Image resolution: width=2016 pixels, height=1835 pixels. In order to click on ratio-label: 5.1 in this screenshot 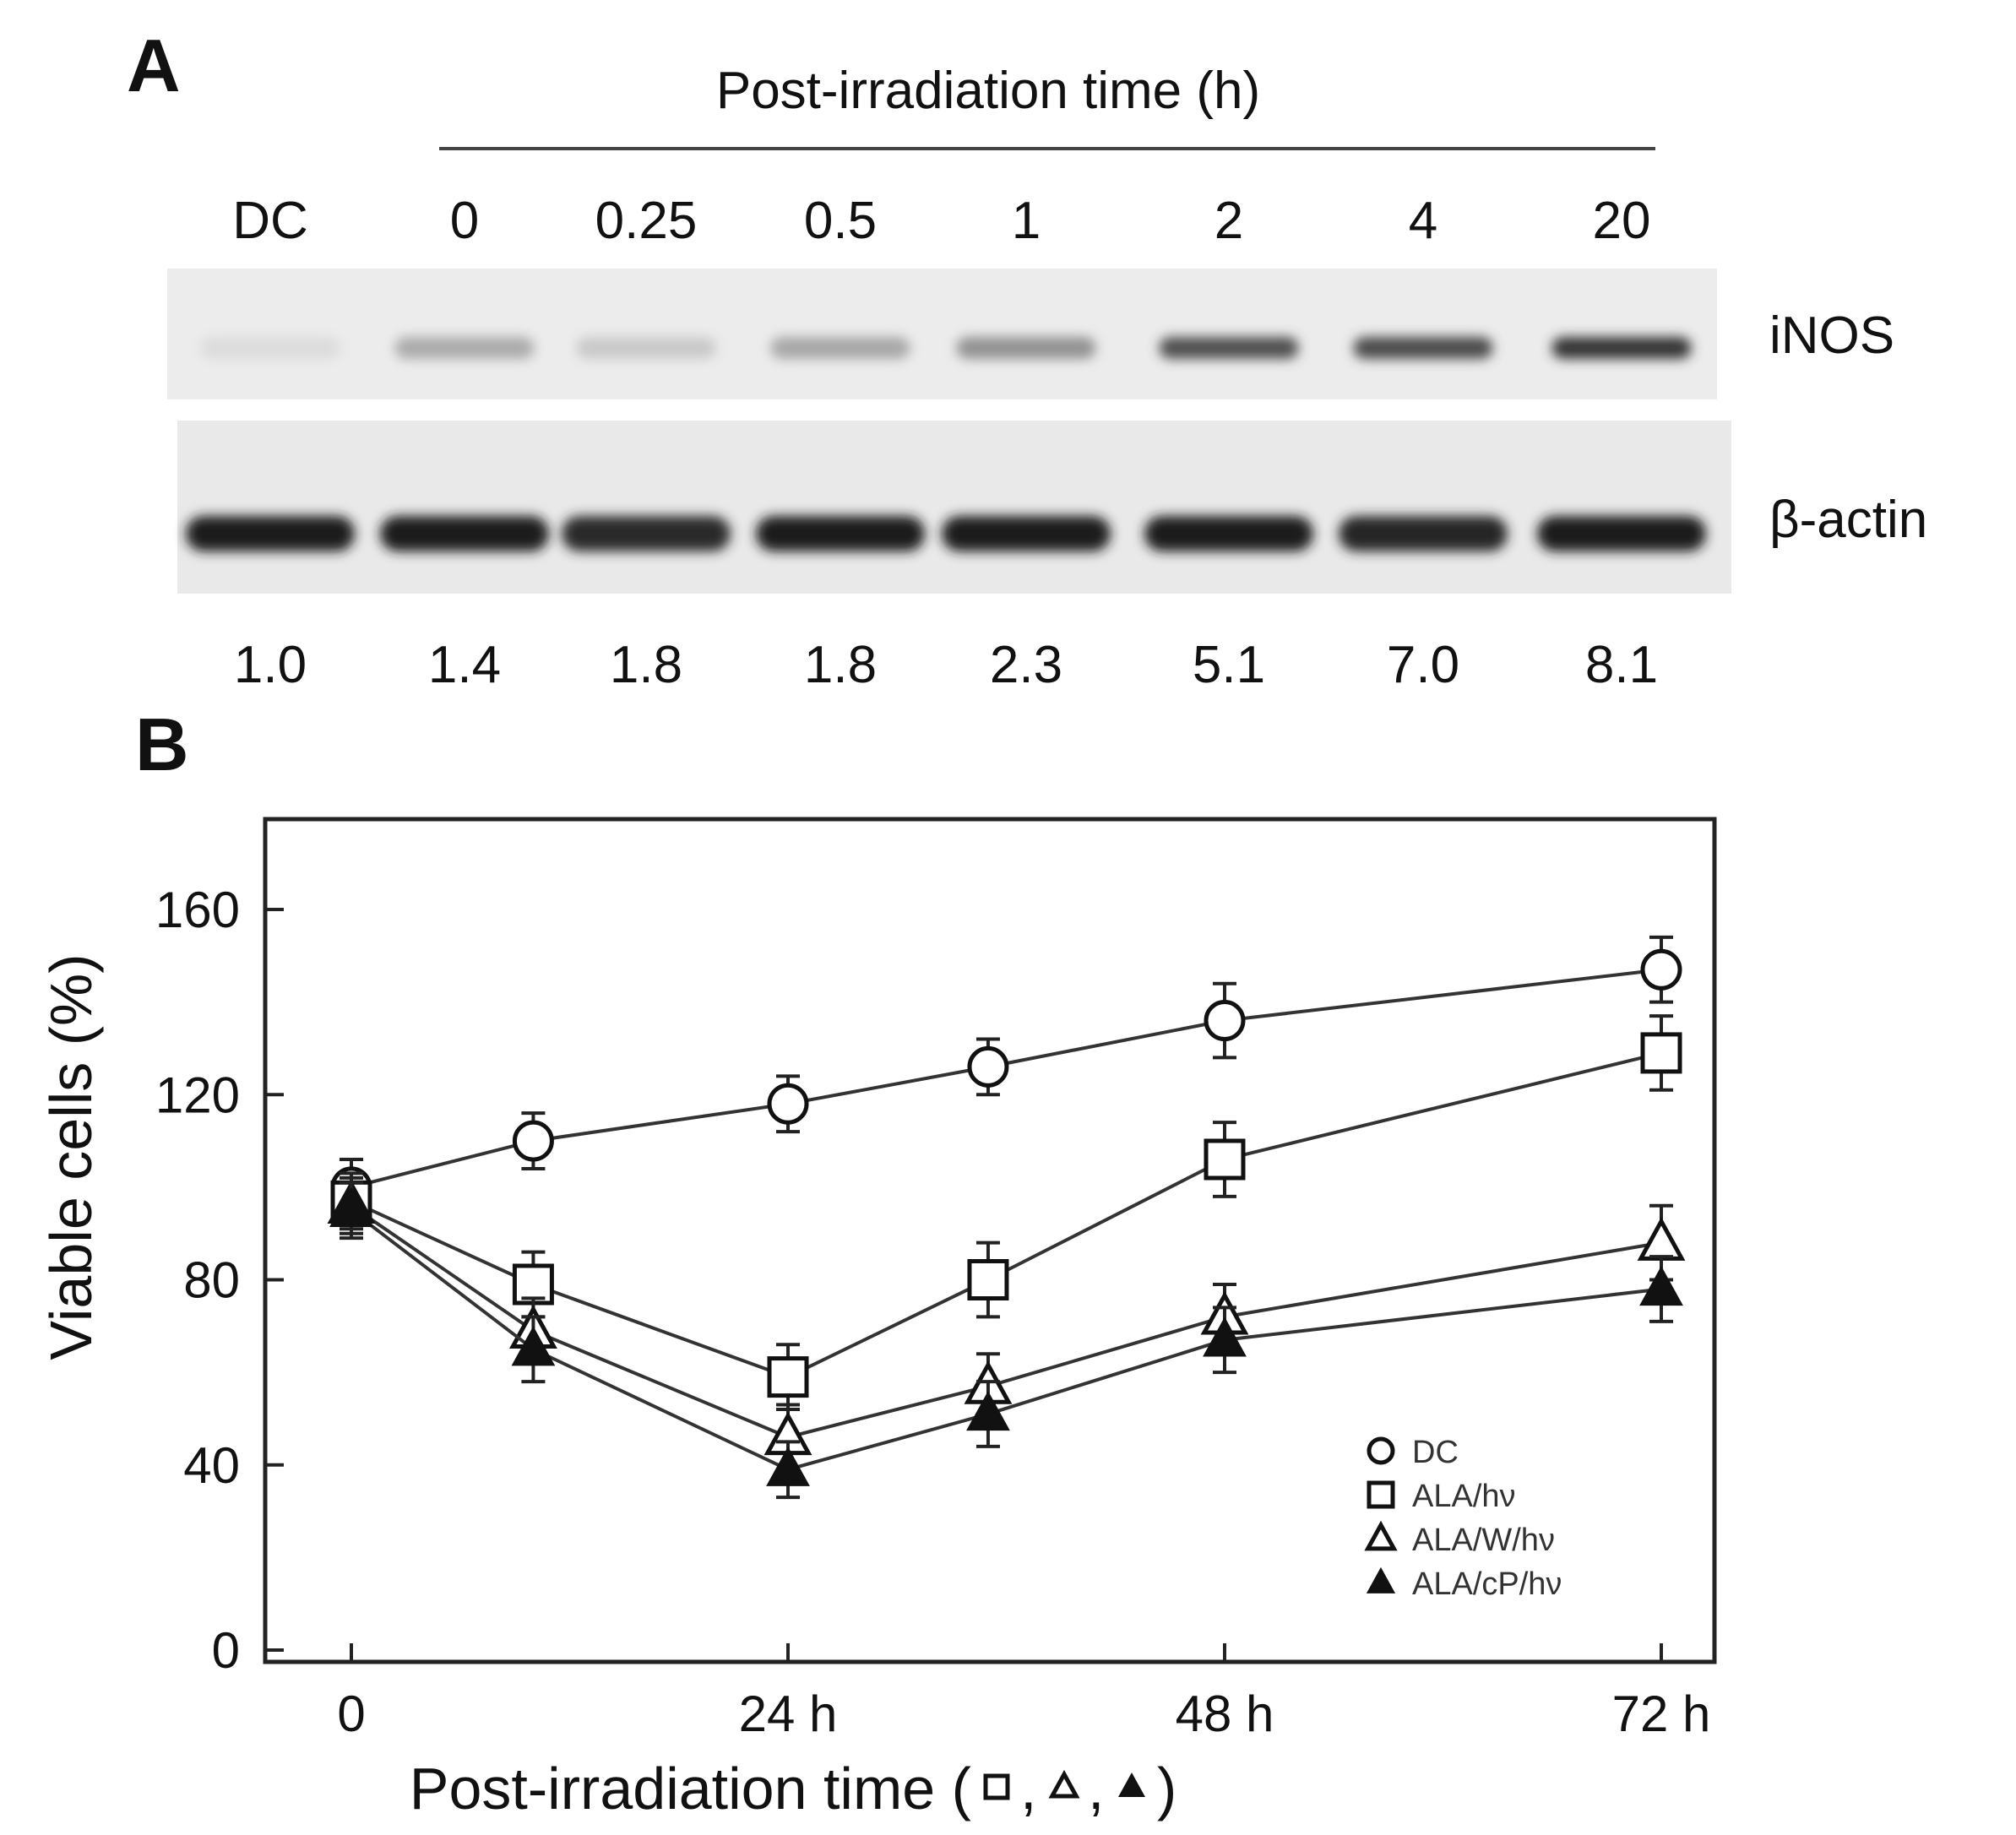, I will do `click(1229, 665)`.